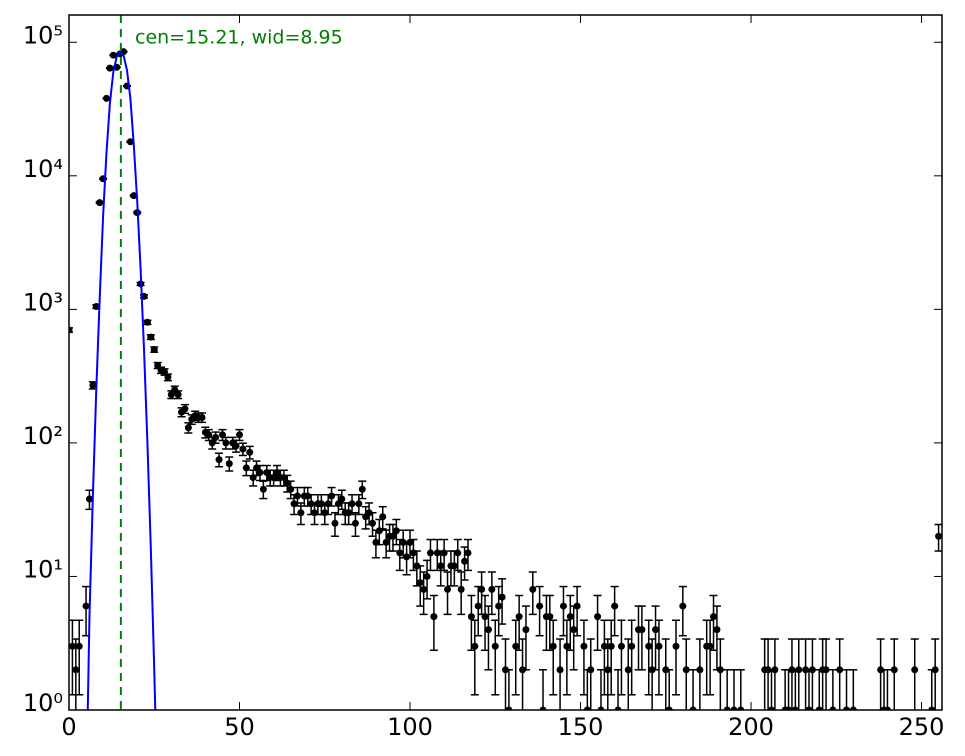 The height and width of the screenshot is (756, 965). I want to click on x-tick-label: 200, so click(751, 727).